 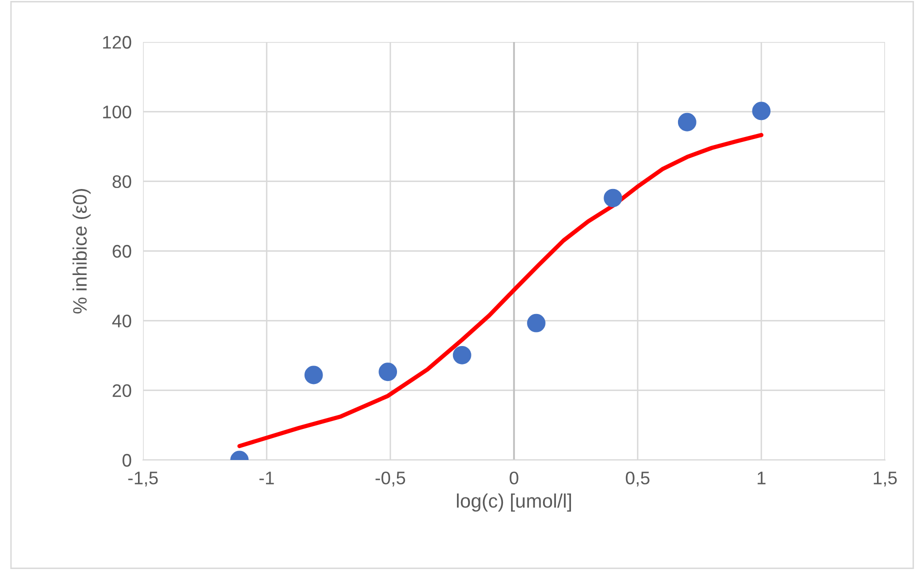 What do you see at coordinates (117, 42) in the screenshot?
I see `y-tick-label: 120` at bounding box center [117, 42].